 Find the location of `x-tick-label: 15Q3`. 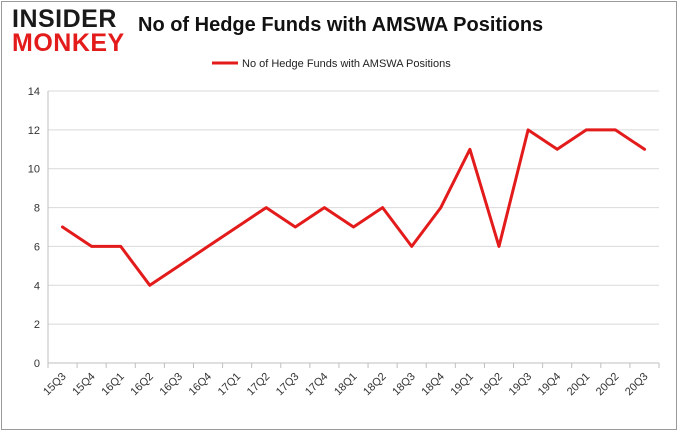

x-tick-label: 15Q3 is located at coordinates (55, 385).